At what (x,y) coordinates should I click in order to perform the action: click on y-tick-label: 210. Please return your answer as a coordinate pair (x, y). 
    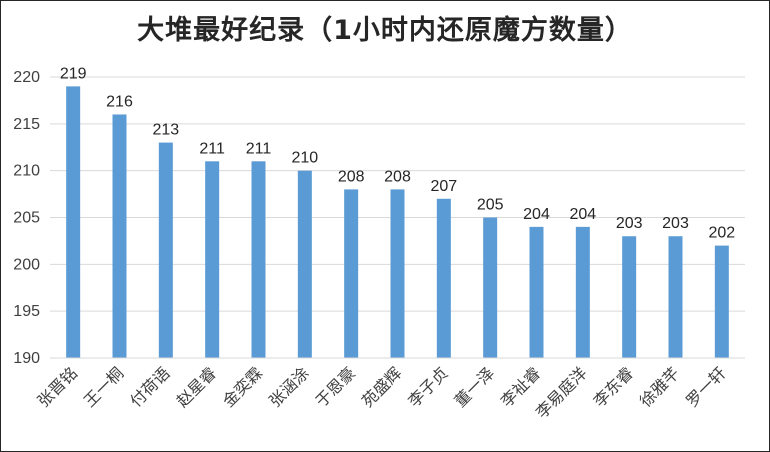
    Looking at the image, I should click on (26, 171).